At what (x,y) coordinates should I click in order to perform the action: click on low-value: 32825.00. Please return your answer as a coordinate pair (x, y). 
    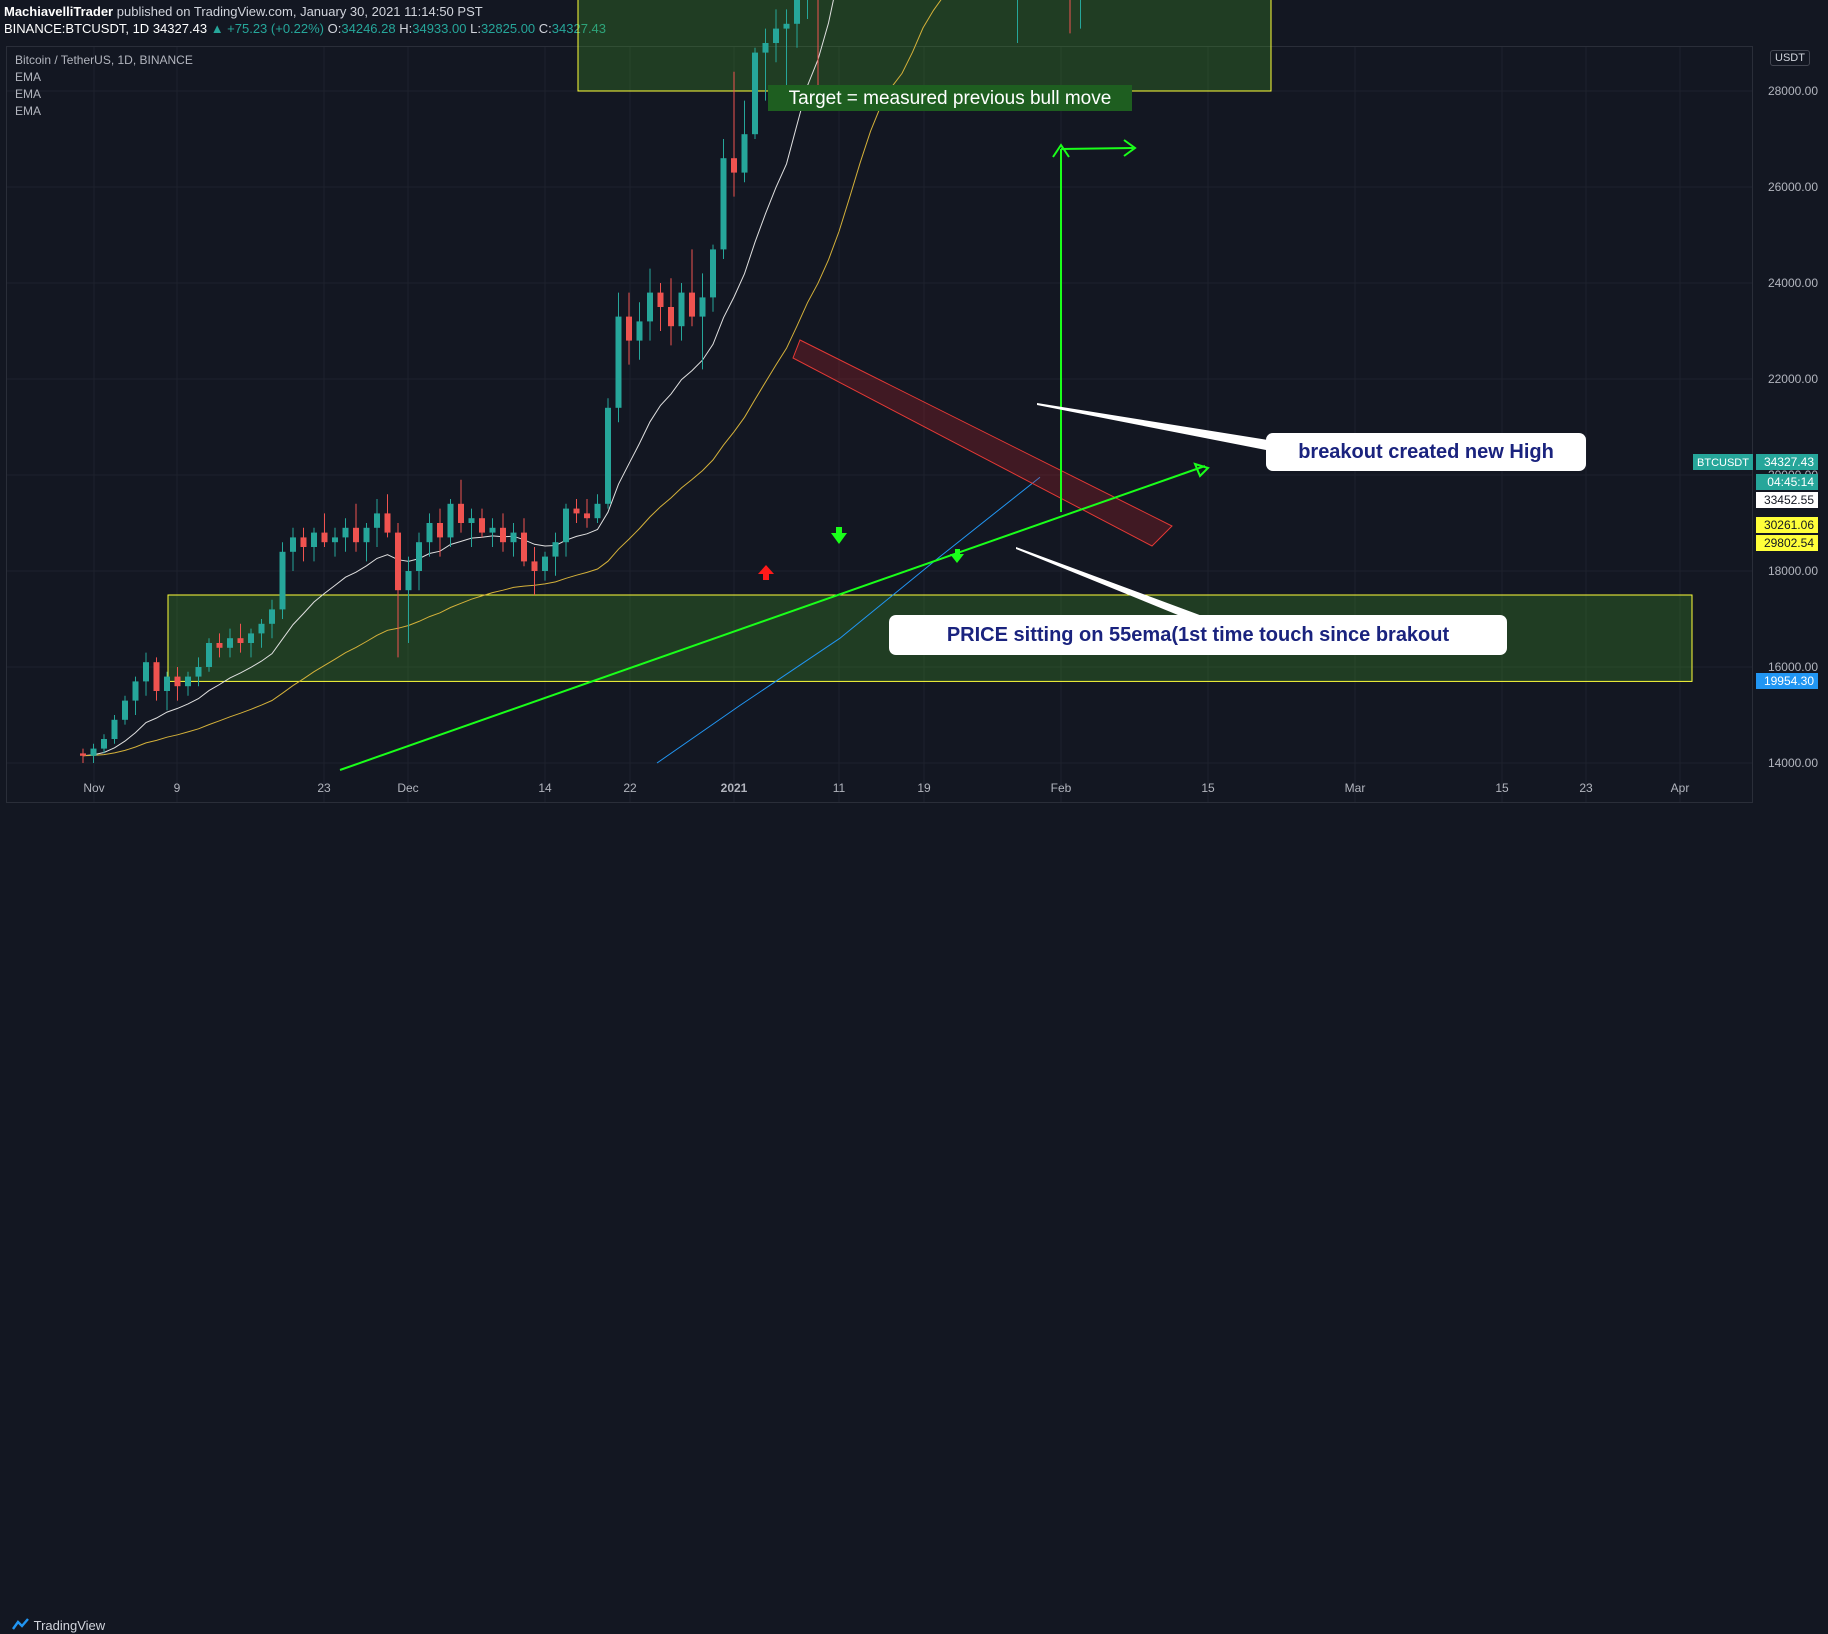
    Looking at the image, I should click on (508, 28).